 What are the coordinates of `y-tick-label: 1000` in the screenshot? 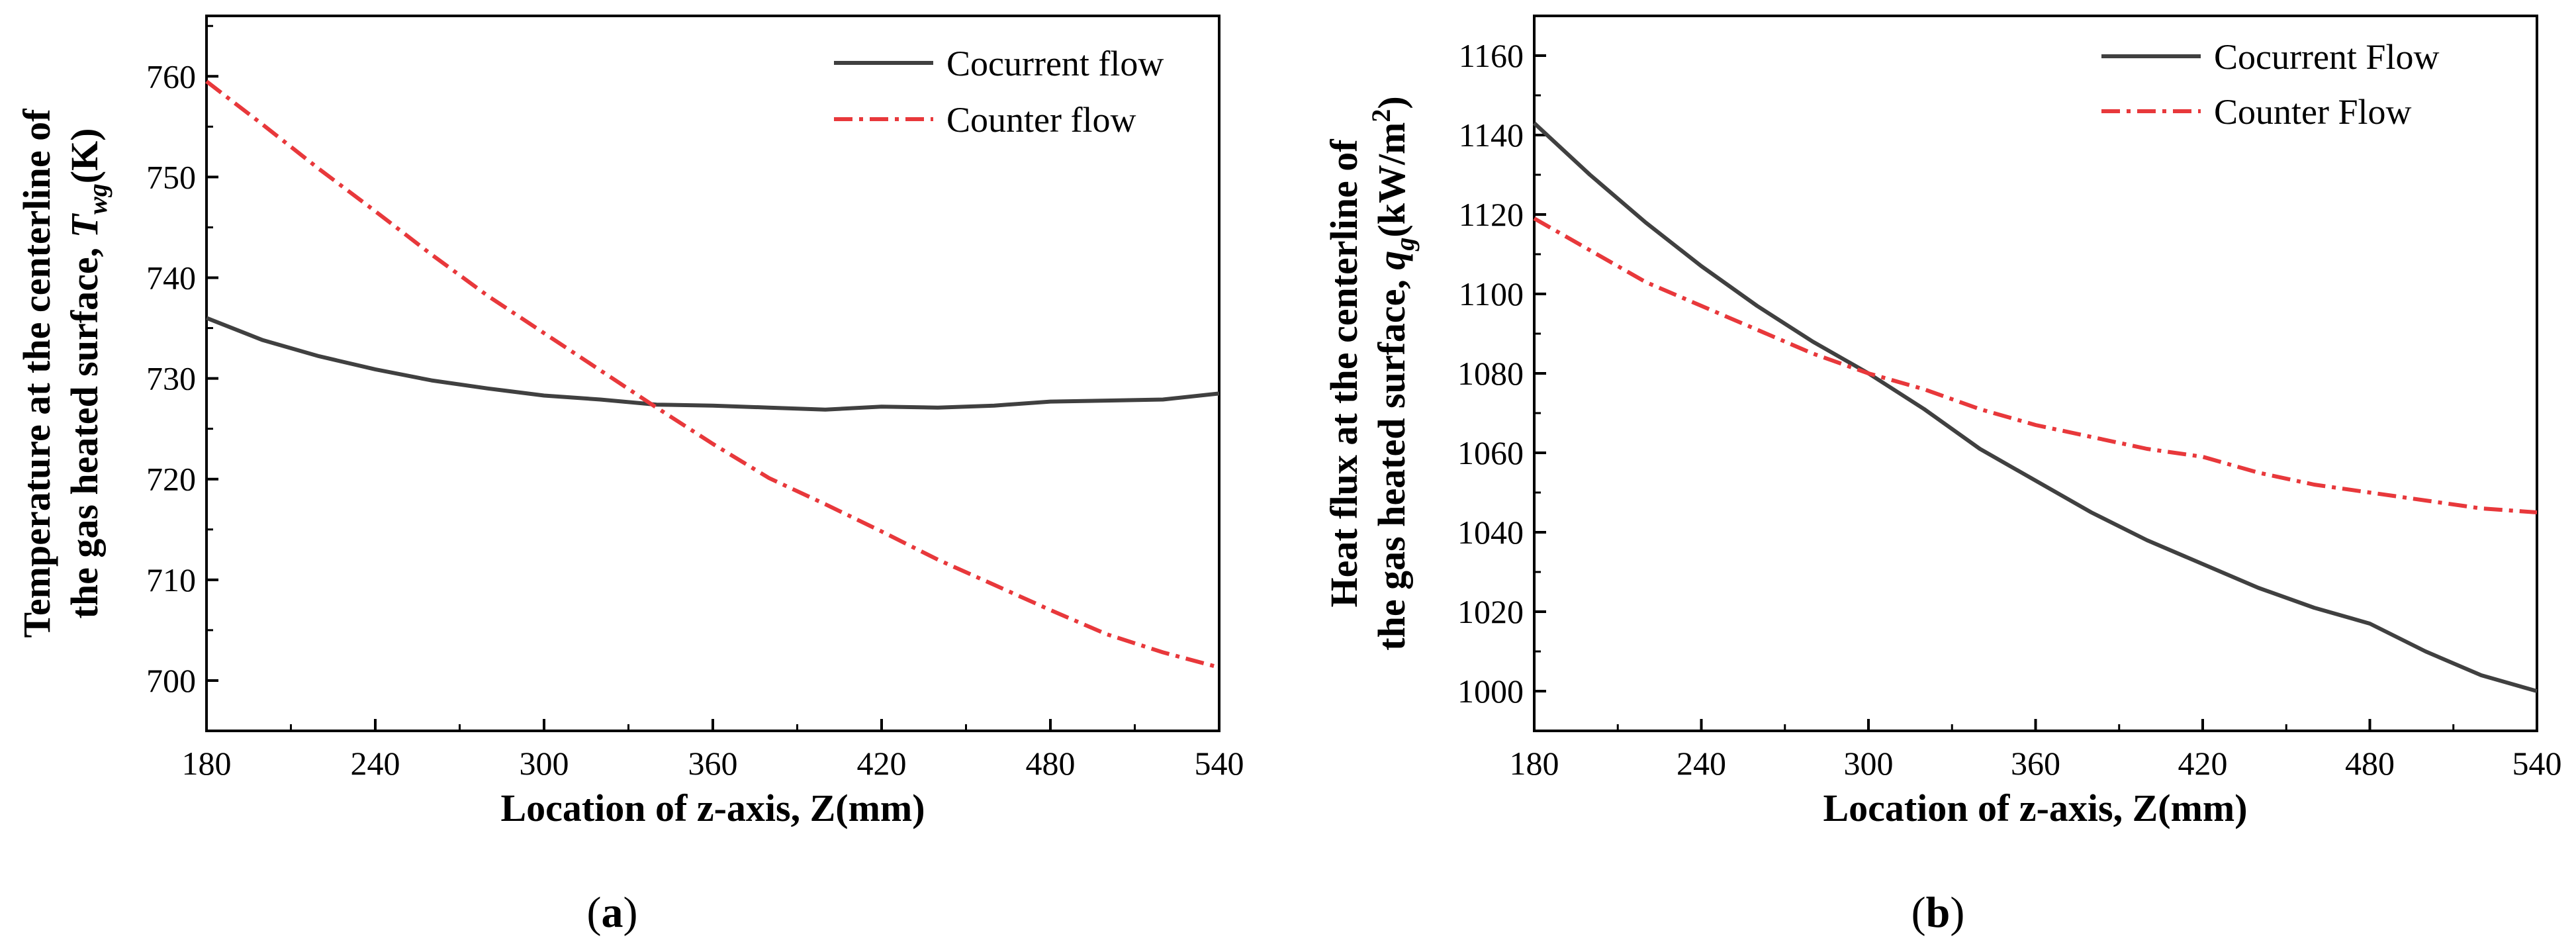 It's located at (1491, 691).